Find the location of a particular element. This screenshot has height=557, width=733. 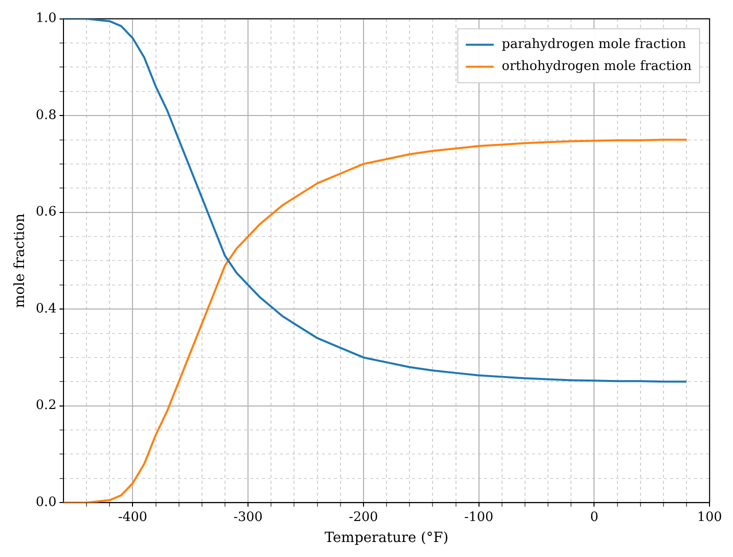

y-tick-label: 0.8 is located at coordinates (46, 115).